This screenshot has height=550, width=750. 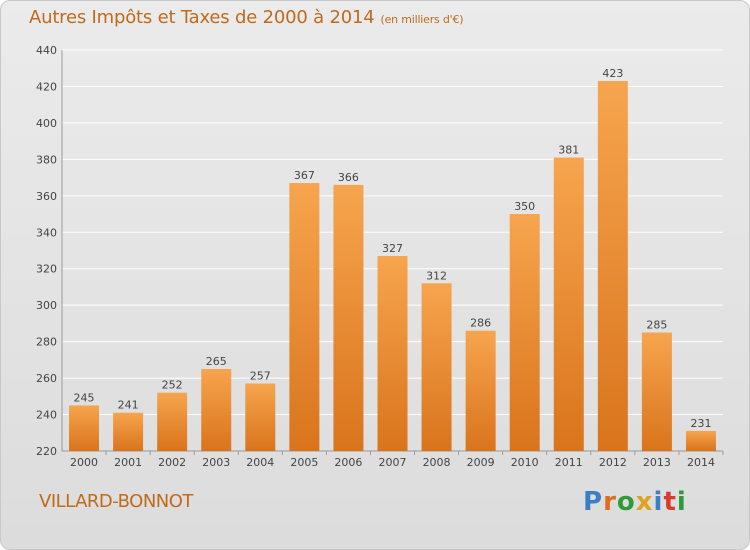 What do you see at coordinates (46, 159) in the screenshot?
I see `y-tick-label: 380` at bounding box center [46, 159].